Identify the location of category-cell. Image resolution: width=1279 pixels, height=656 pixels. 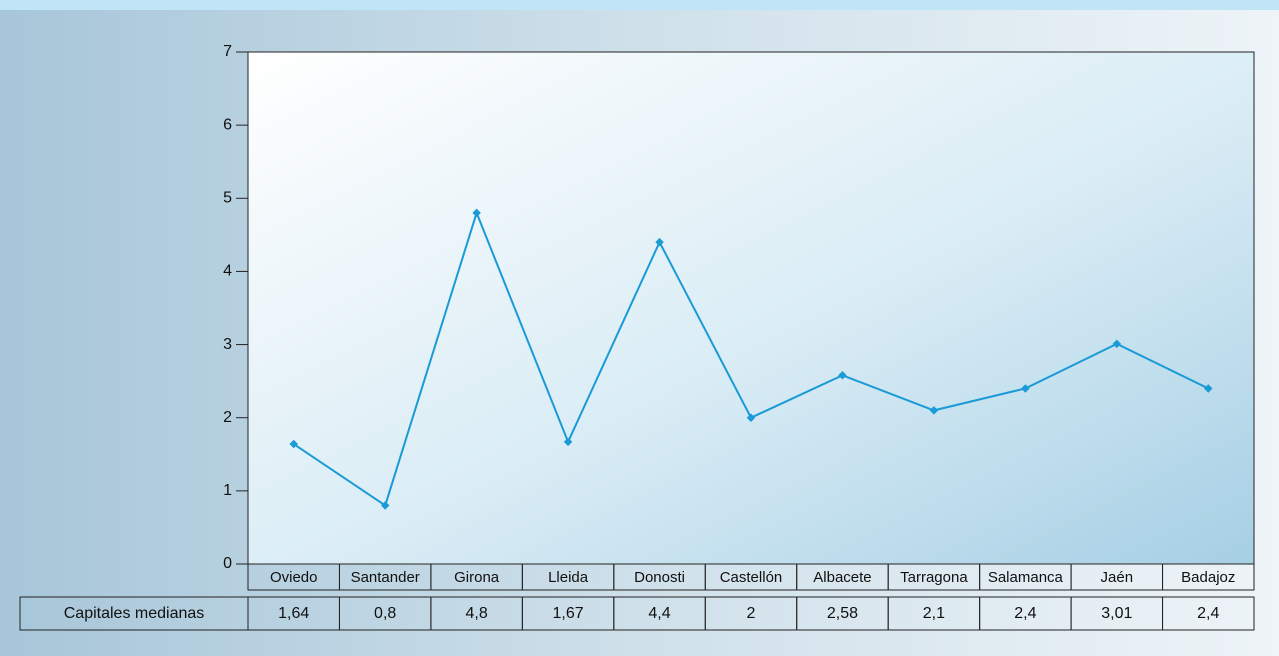
(1208, 577).